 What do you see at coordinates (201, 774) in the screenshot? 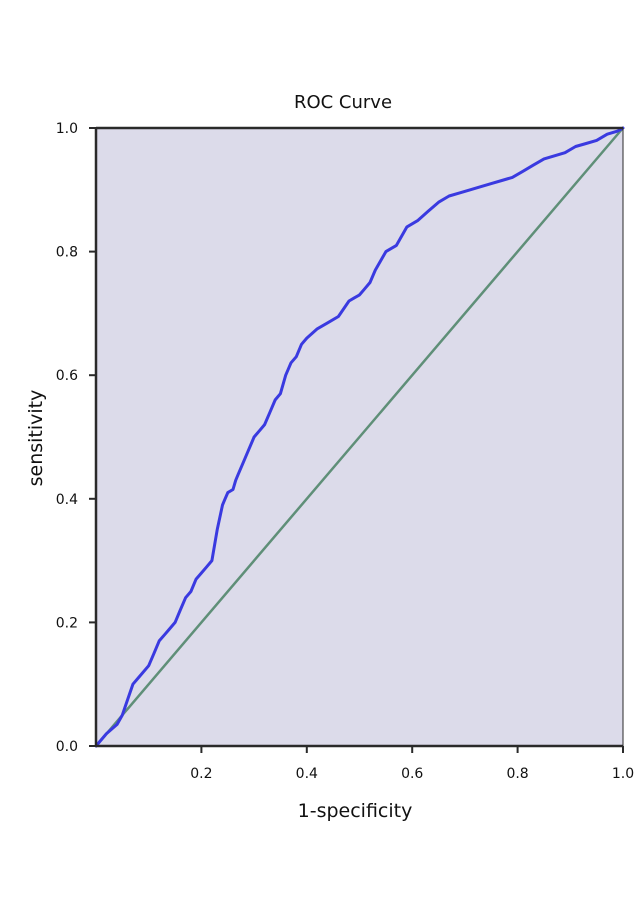
I see `x-tick-label: 0.2` at bounding box center [201, 774].